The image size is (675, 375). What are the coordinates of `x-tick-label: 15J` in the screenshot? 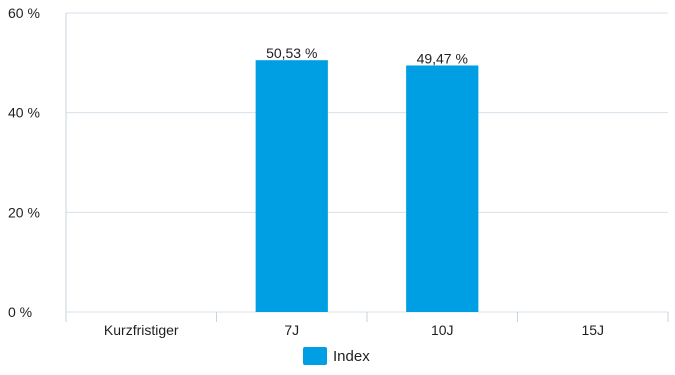 It's located at (592, 330).